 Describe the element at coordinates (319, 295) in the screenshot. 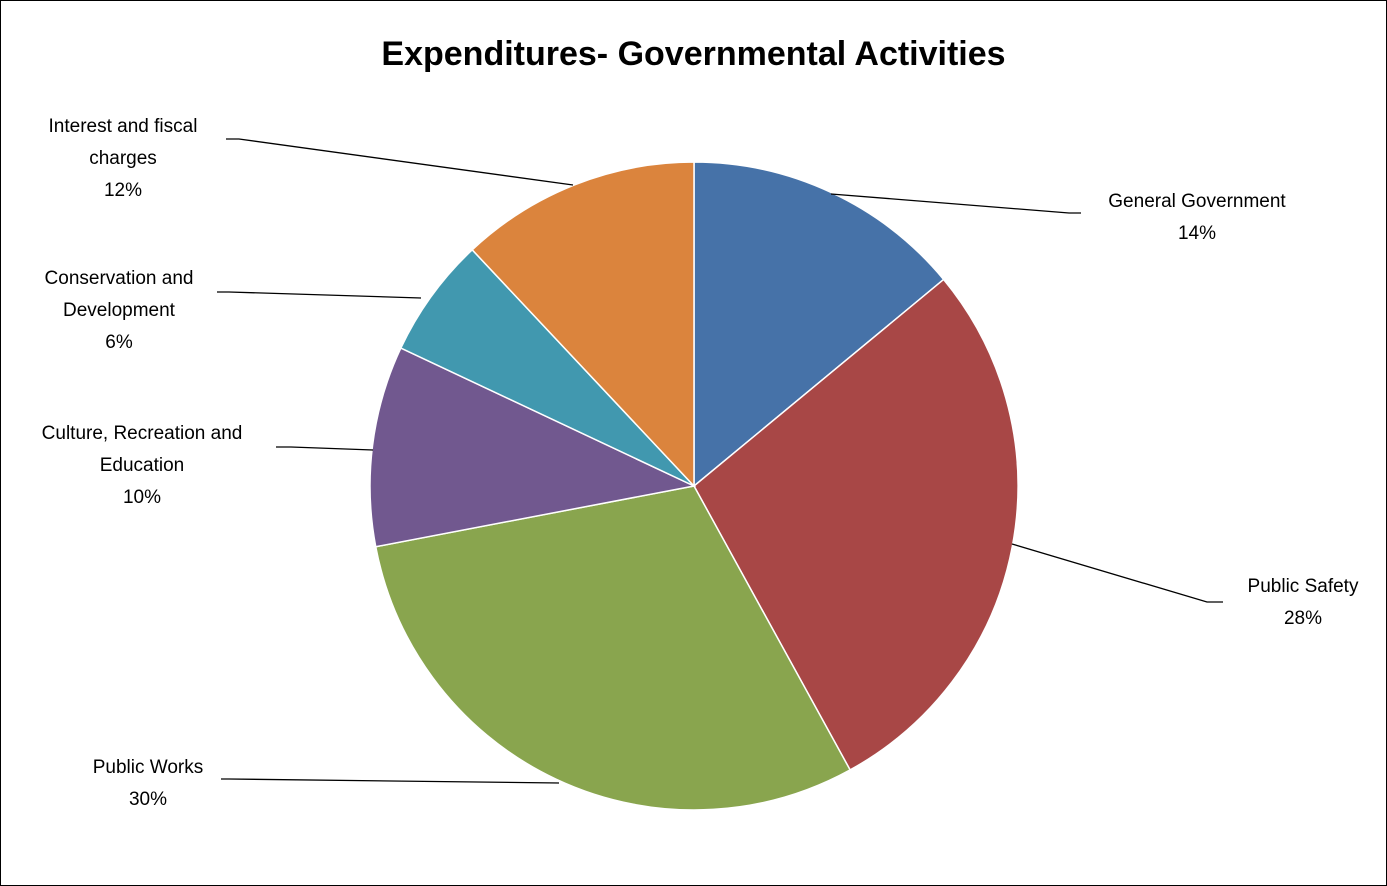

I see `leader-line-conservation-and-development` at that location.